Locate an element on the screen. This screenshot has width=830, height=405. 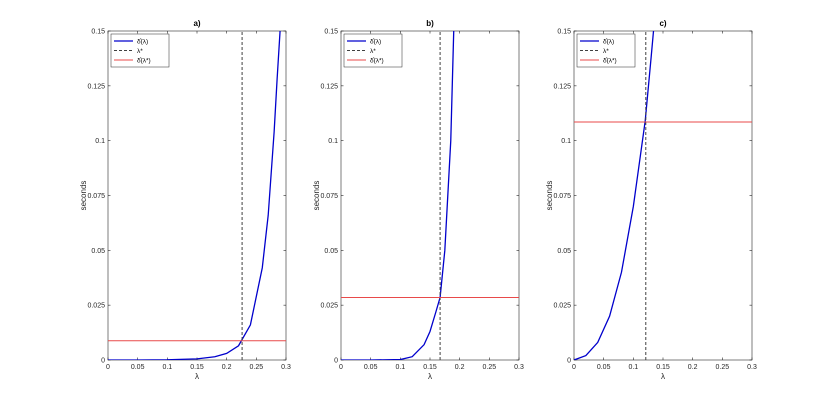
chart-title: c) is located at coordinates (662, 23).